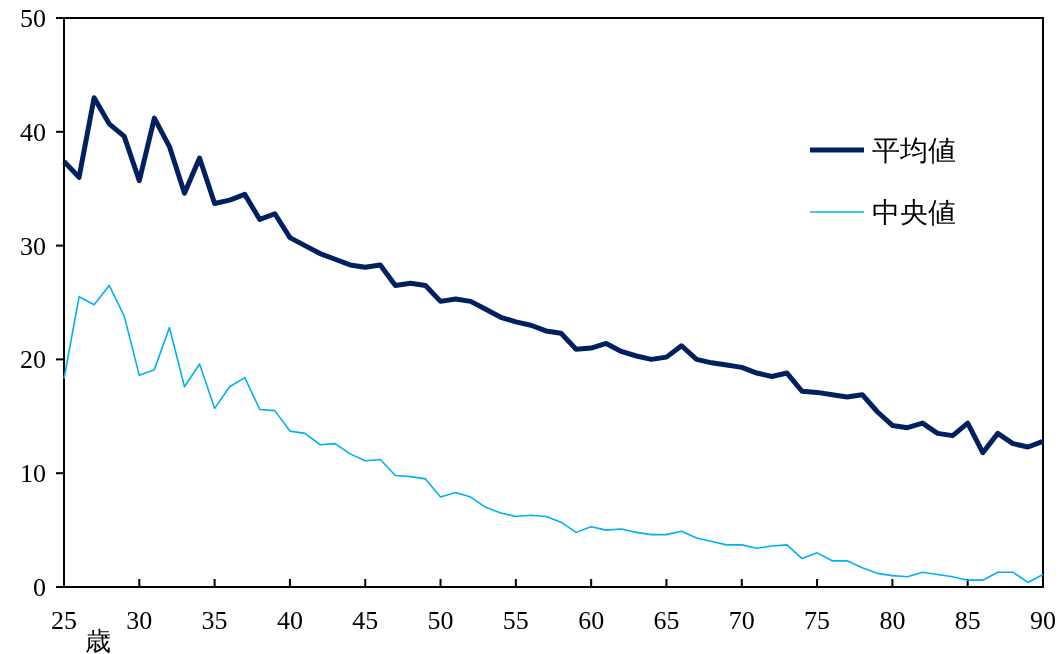 This screenshot has height=654, width=1061. I want to click on xtick: 65, so click(666, 620).